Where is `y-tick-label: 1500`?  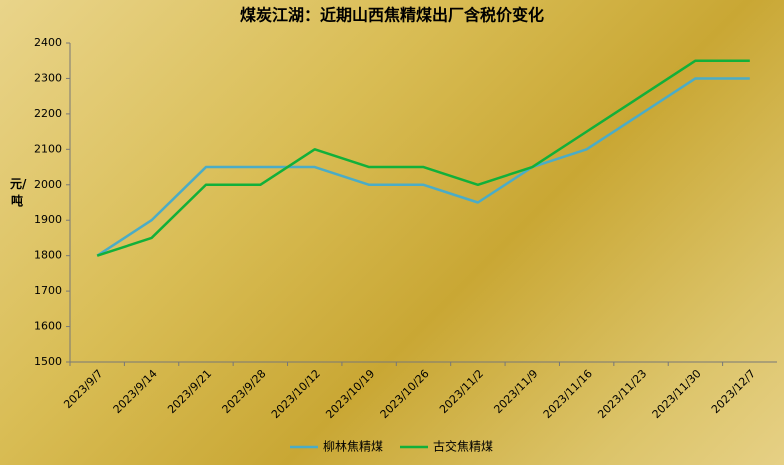 y-tick-label: 1500 is located at coordinates (48, 361).